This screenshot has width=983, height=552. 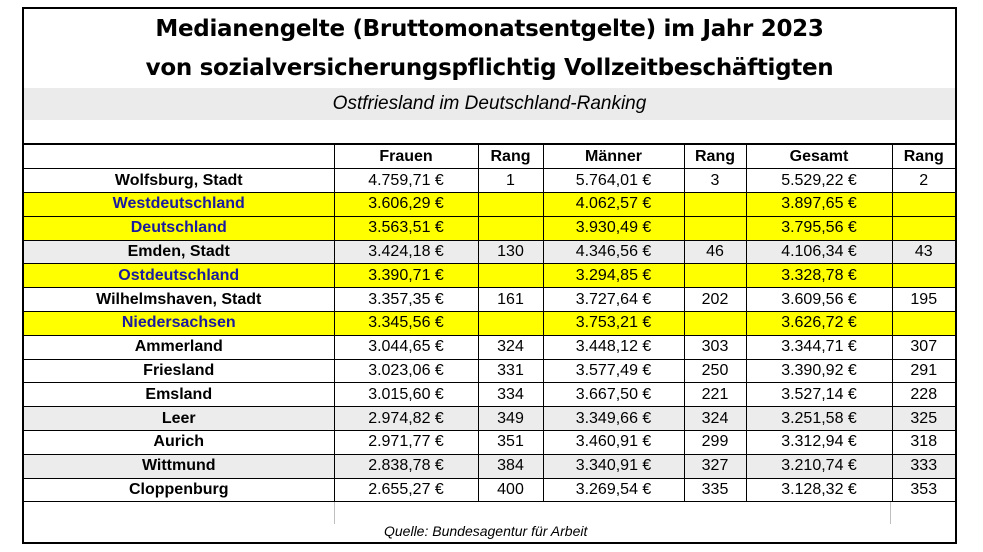 What do you see at coordinates (511, 466) in the screenshot?
I see `row-rang-frauen-cell: 384` at bounding box center [511, 466].